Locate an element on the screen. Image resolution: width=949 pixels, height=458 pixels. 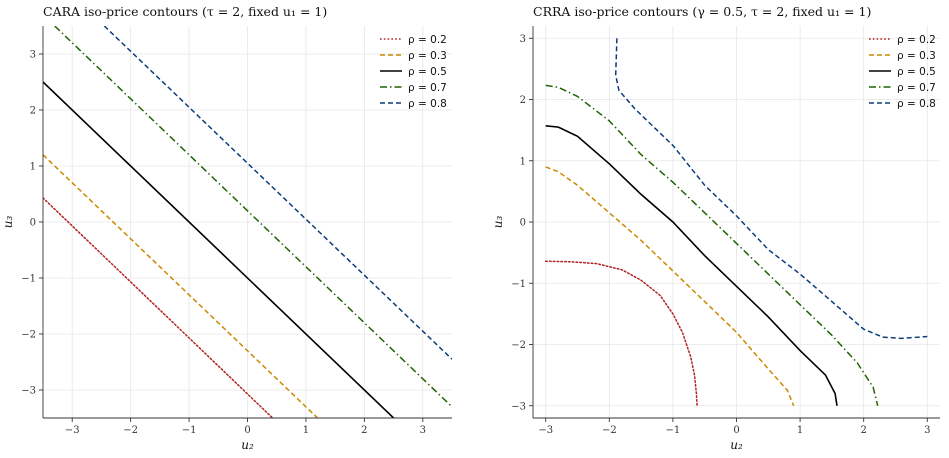
series-line-rho-0.3 is located at coordinates (670, 286).